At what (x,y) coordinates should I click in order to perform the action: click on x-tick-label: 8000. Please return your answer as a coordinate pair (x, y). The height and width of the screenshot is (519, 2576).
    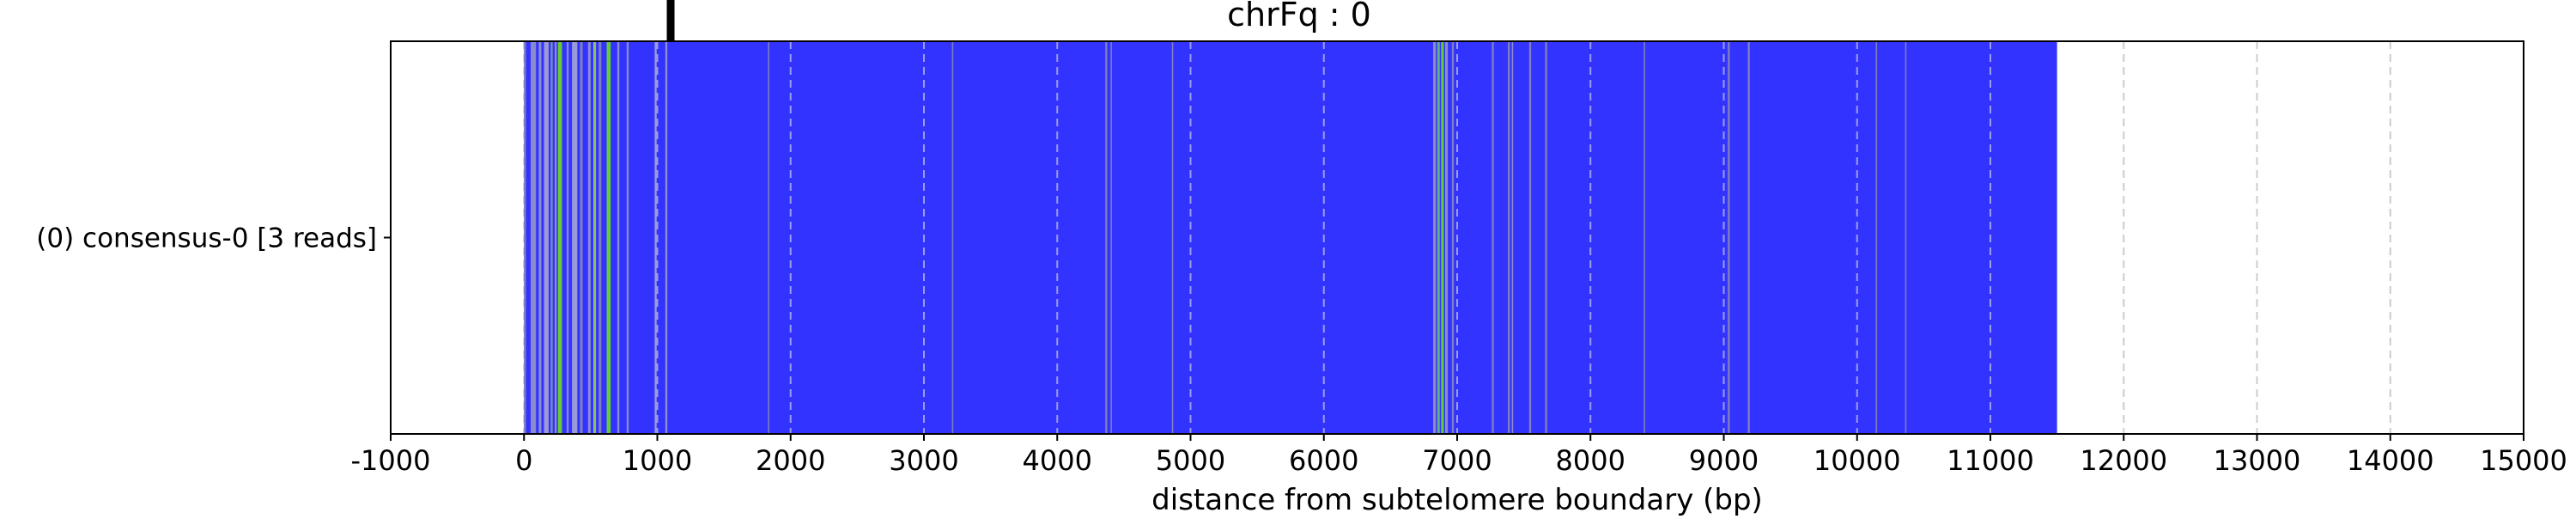
    Looking at the image, I should click on (1590, 460).